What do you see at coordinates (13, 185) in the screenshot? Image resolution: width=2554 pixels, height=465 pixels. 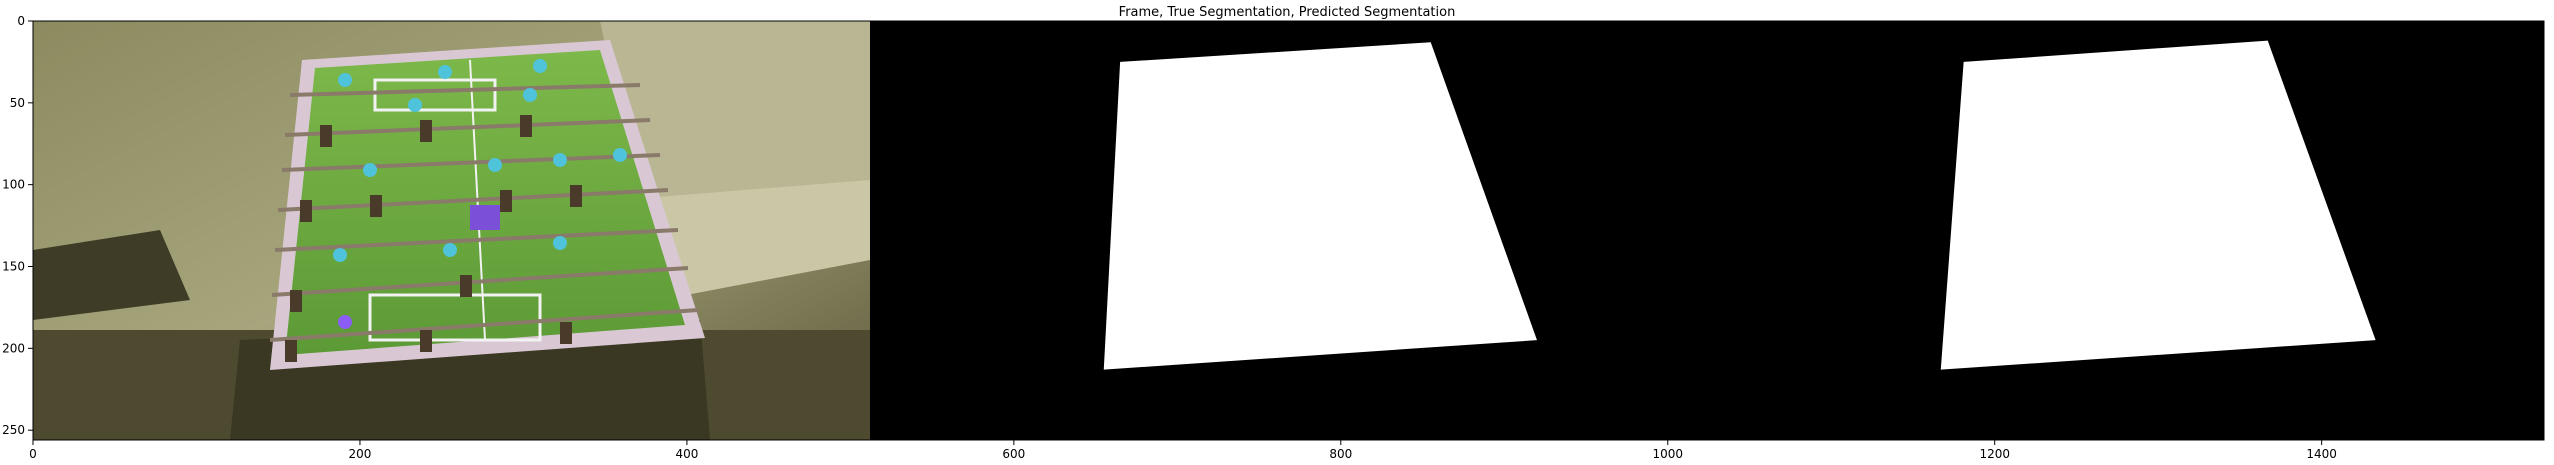 I see `y-tick-label: 100` at bounding box center [13, 185].